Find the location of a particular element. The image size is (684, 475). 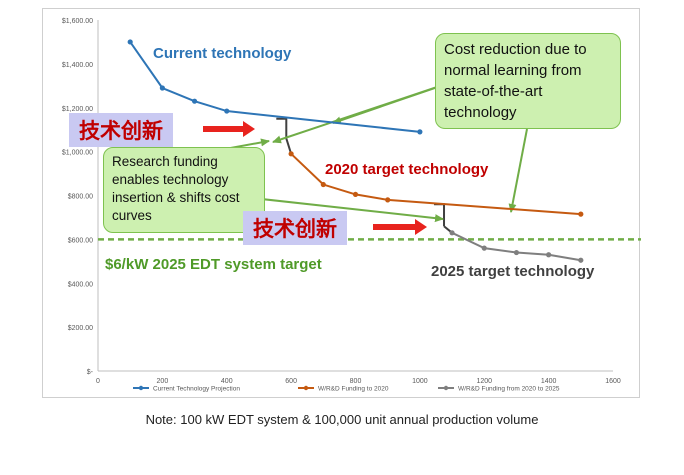

y-tick-label: $800.00 is located at coordinates (80, 197).